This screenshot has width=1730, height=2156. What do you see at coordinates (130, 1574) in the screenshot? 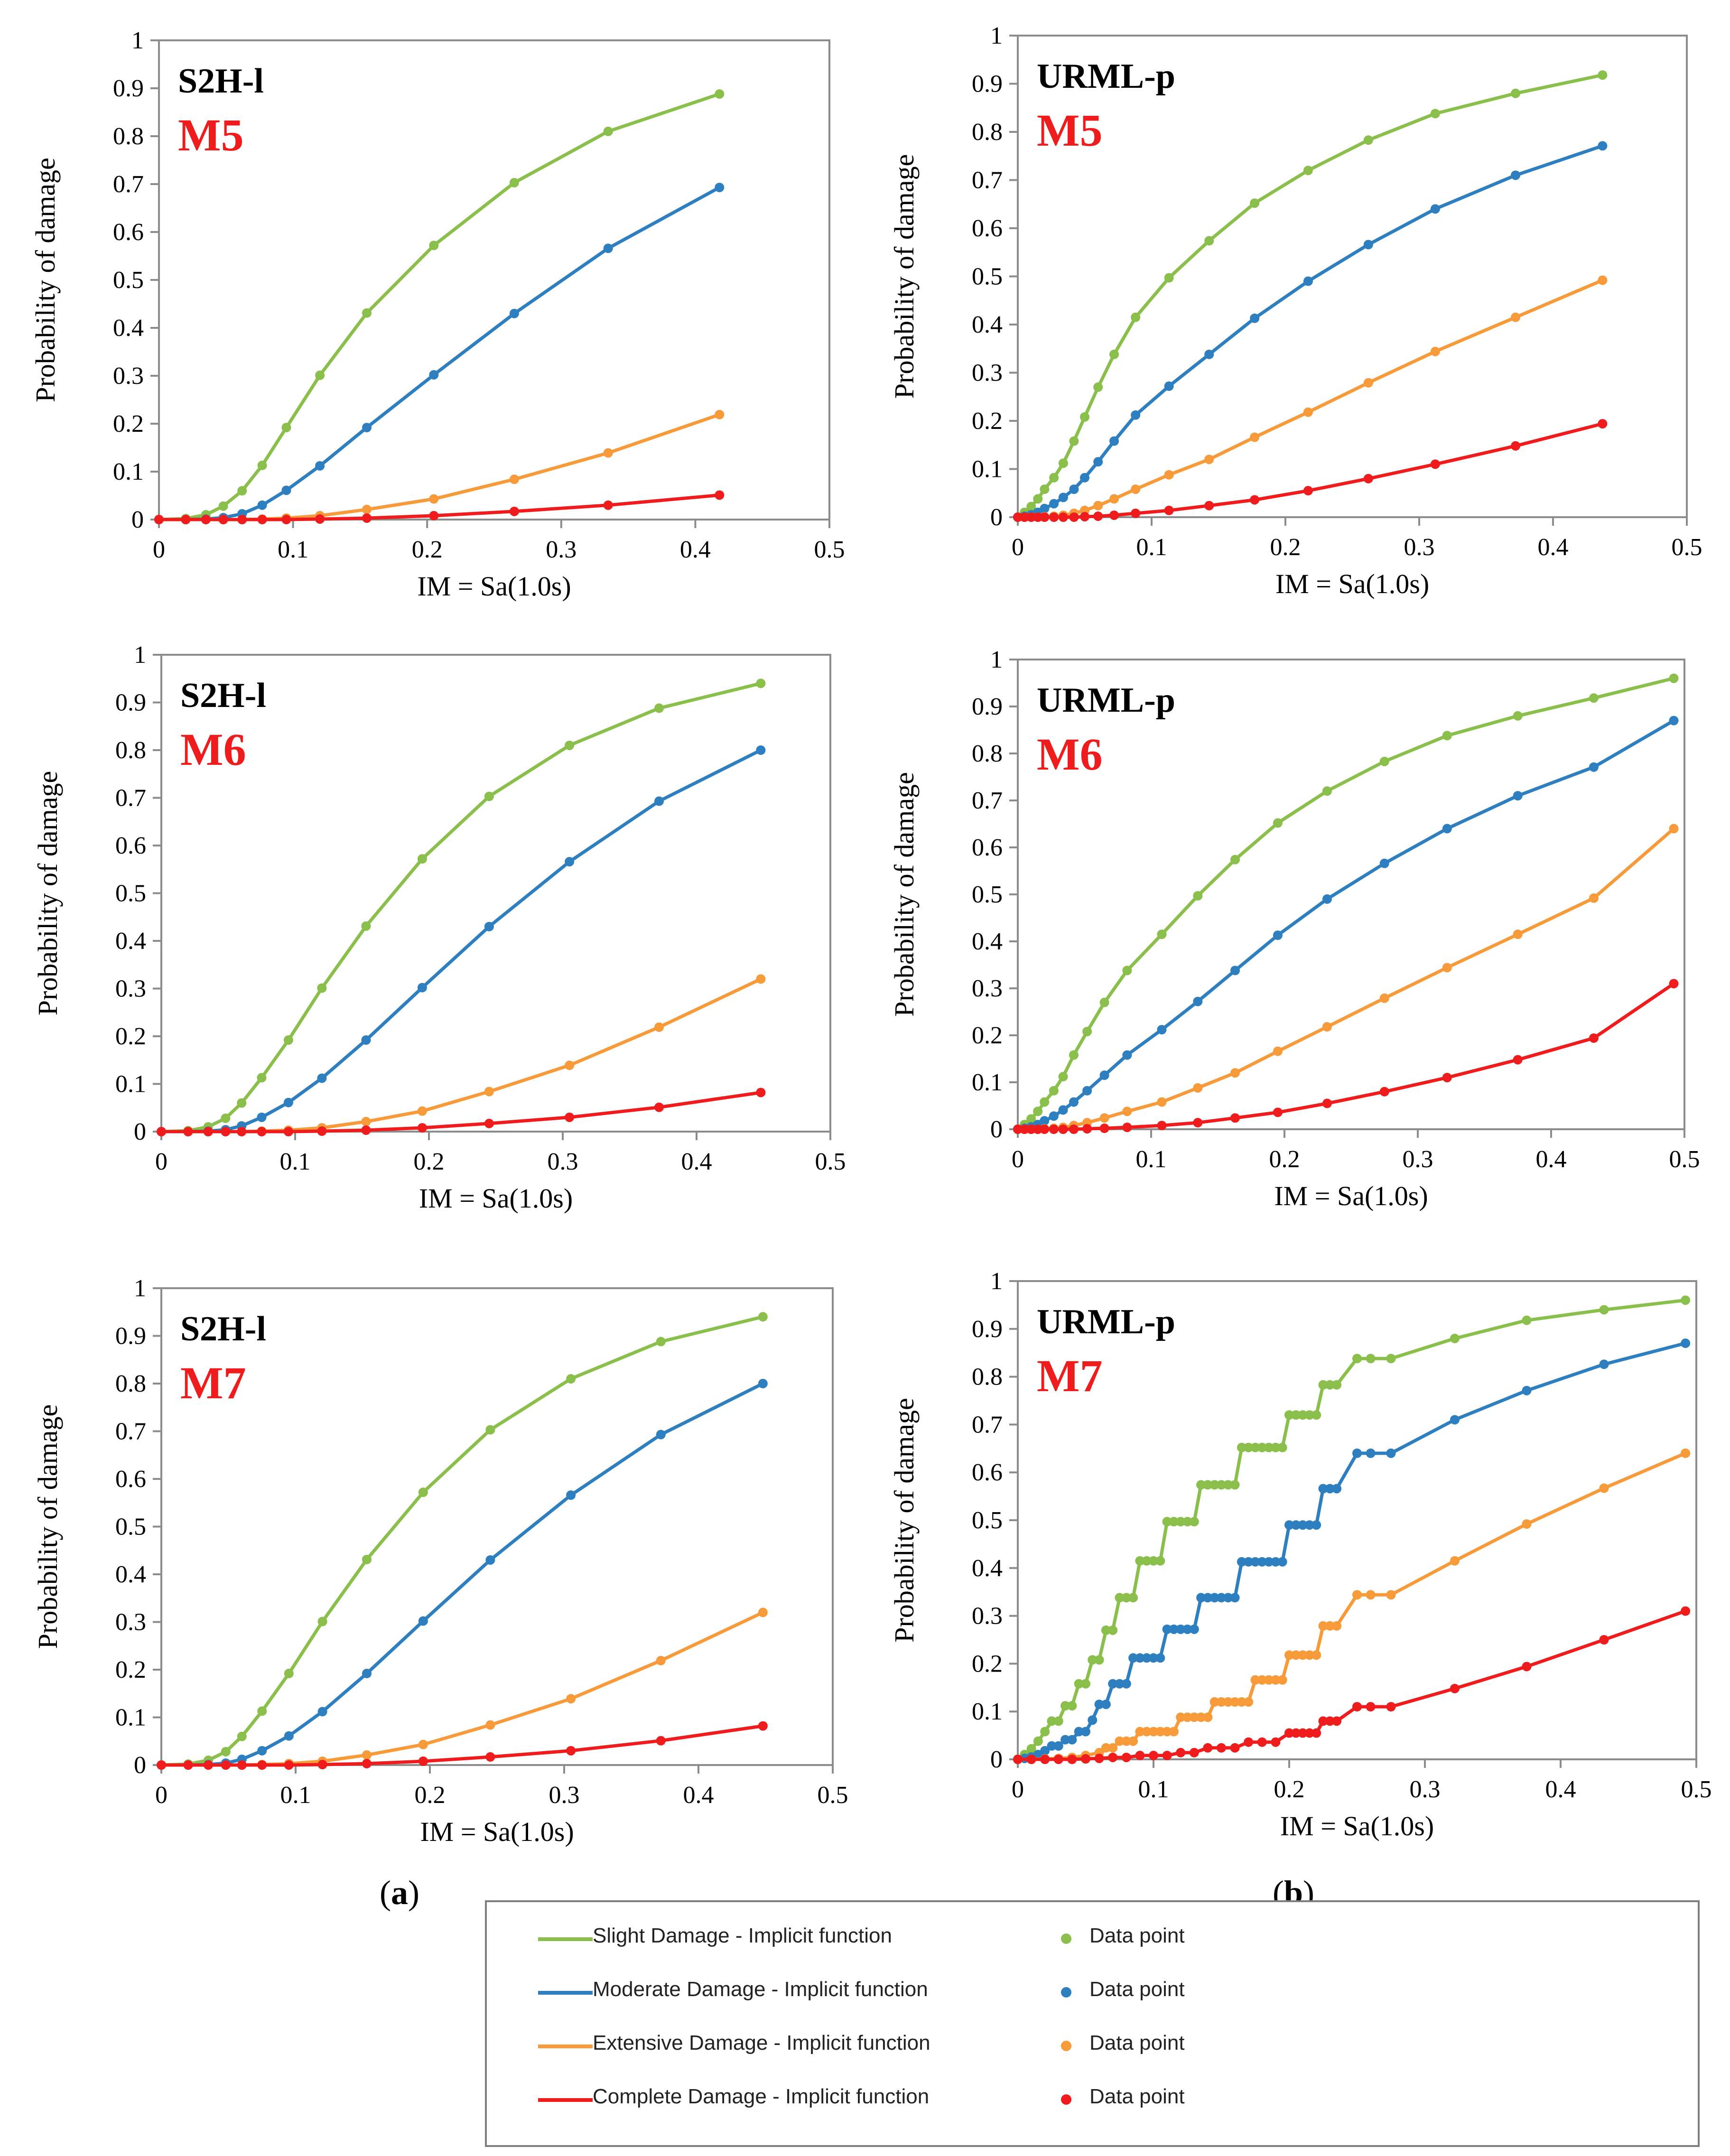
I see `y-tick-label: 0.4` at bounding box center [130, 1574].